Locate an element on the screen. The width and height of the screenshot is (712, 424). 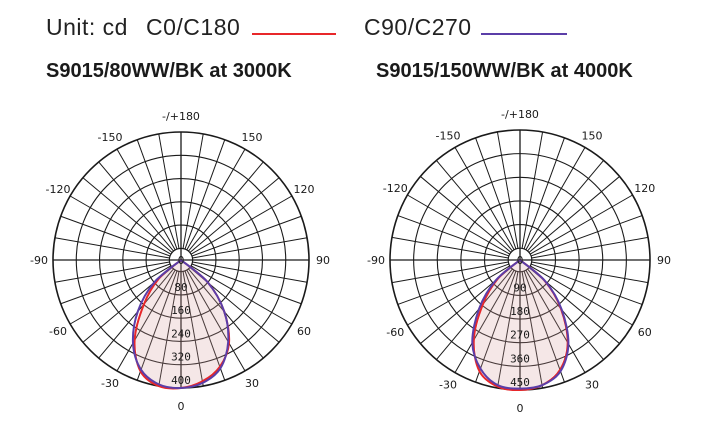
radial-label: 80 is located at coordinates (180, 287).